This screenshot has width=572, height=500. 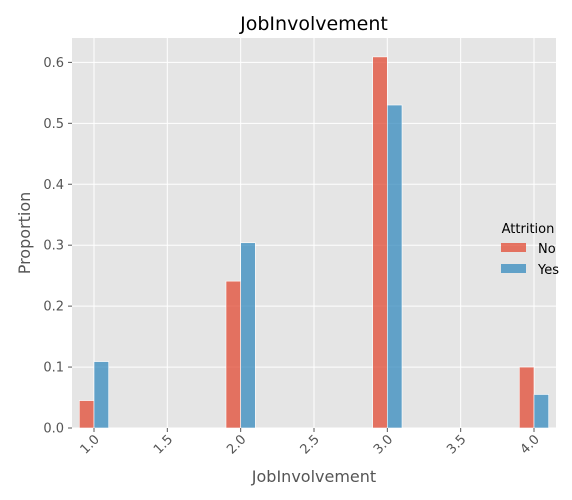 I want to click on y-tick-label: 0.4, so click(x=53, y=185).